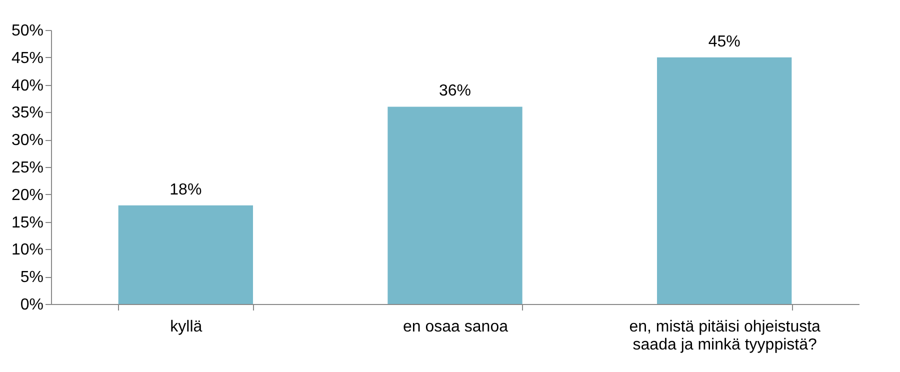 This screenshot has height=372, width=900. What do you see at coordinates (27, 141) in the screenshot?
I see `y-tick-label: 30%` at bounding box center [27, 141].